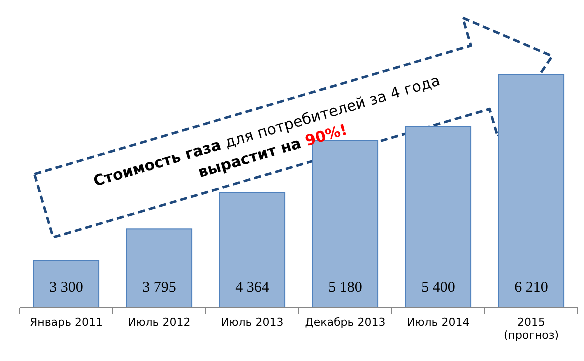  What do you see at coordinates (345, 322) in the screenshot?
I see `x-tick-label: Декабрь 2013` at bounding box center [345, 322].